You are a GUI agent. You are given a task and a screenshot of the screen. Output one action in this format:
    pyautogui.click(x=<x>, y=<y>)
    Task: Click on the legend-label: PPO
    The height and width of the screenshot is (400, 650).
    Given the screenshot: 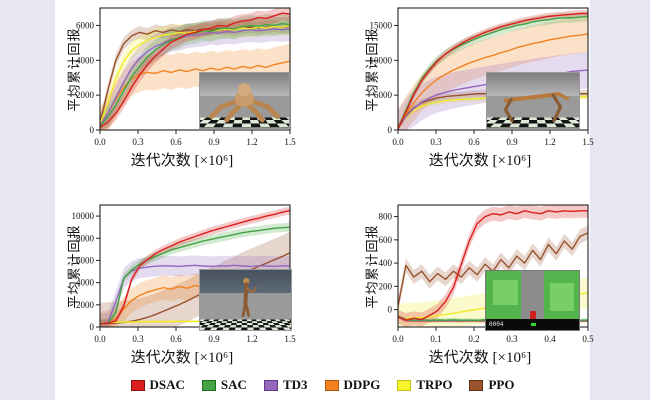 What is the action you would take?
    pyautogui.click(x=501, y=384)
    